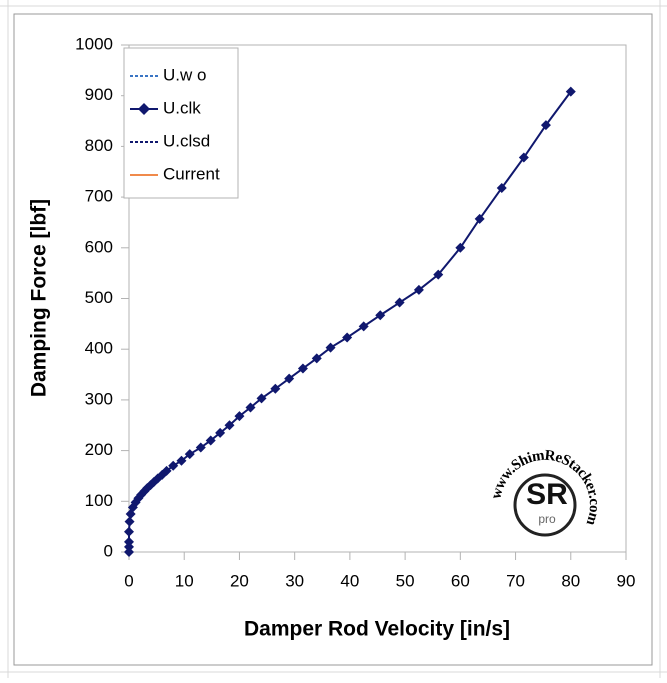 Image resolution: width=667 pixels, height=683 pixels. What do you see at coordinates (294, 580) in the screenshot?
I see `x-tick-label: 30` at bounding box center [294, 580].